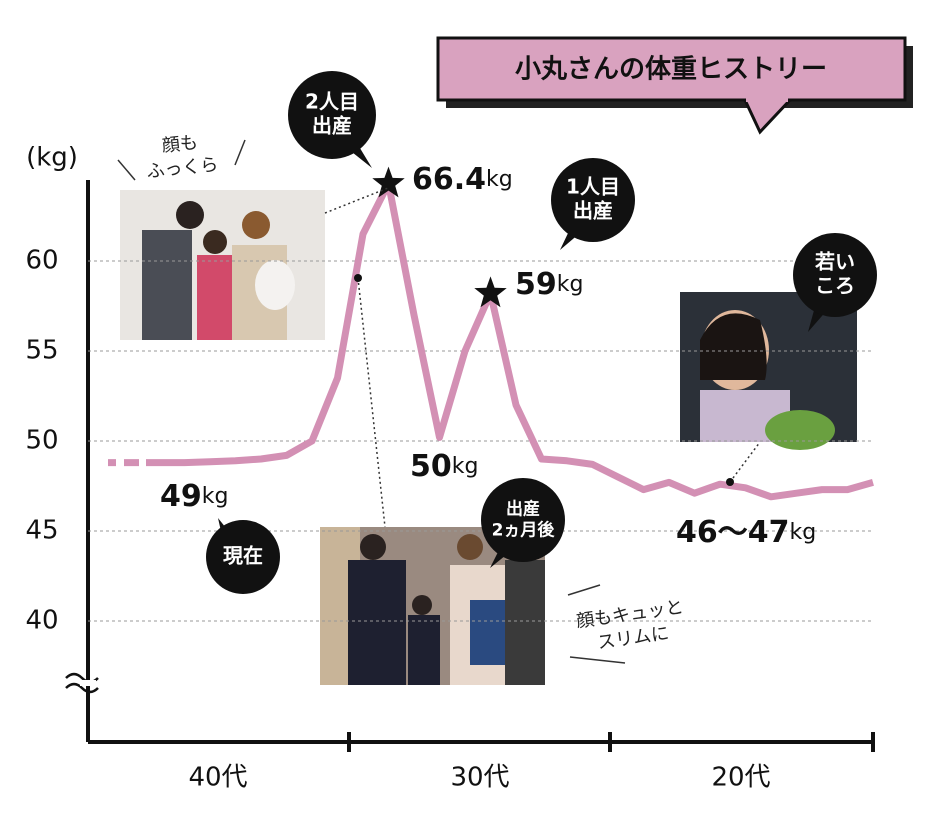  Describe the element at coordinates (767, 99) in the screenshot. I see `title-tail-cover` at that location.